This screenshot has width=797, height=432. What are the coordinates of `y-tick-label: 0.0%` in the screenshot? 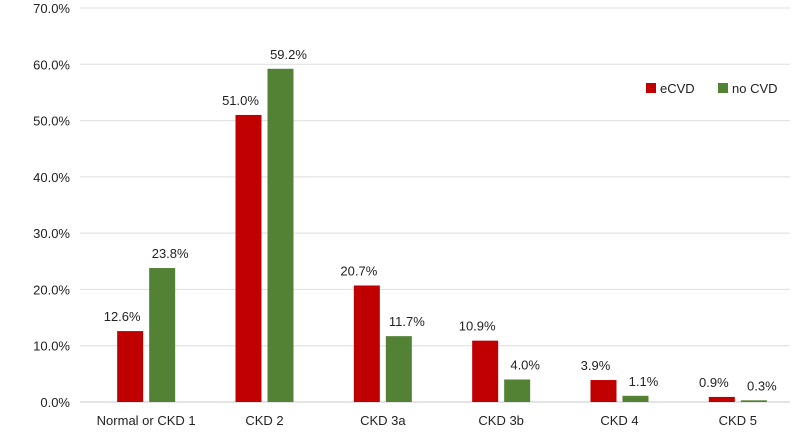 It's located at (55, 402).